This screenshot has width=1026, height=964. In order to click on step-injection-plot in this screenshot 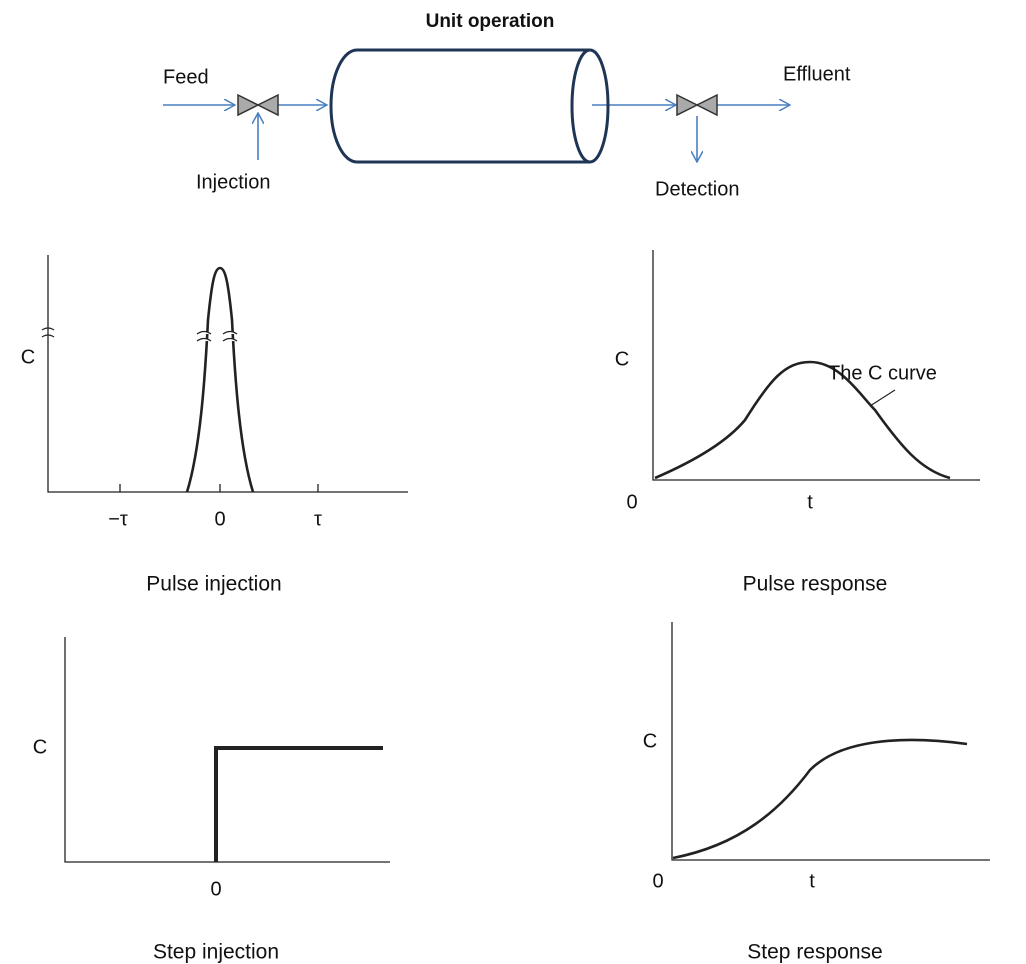, I will do `click(227, 750)`.